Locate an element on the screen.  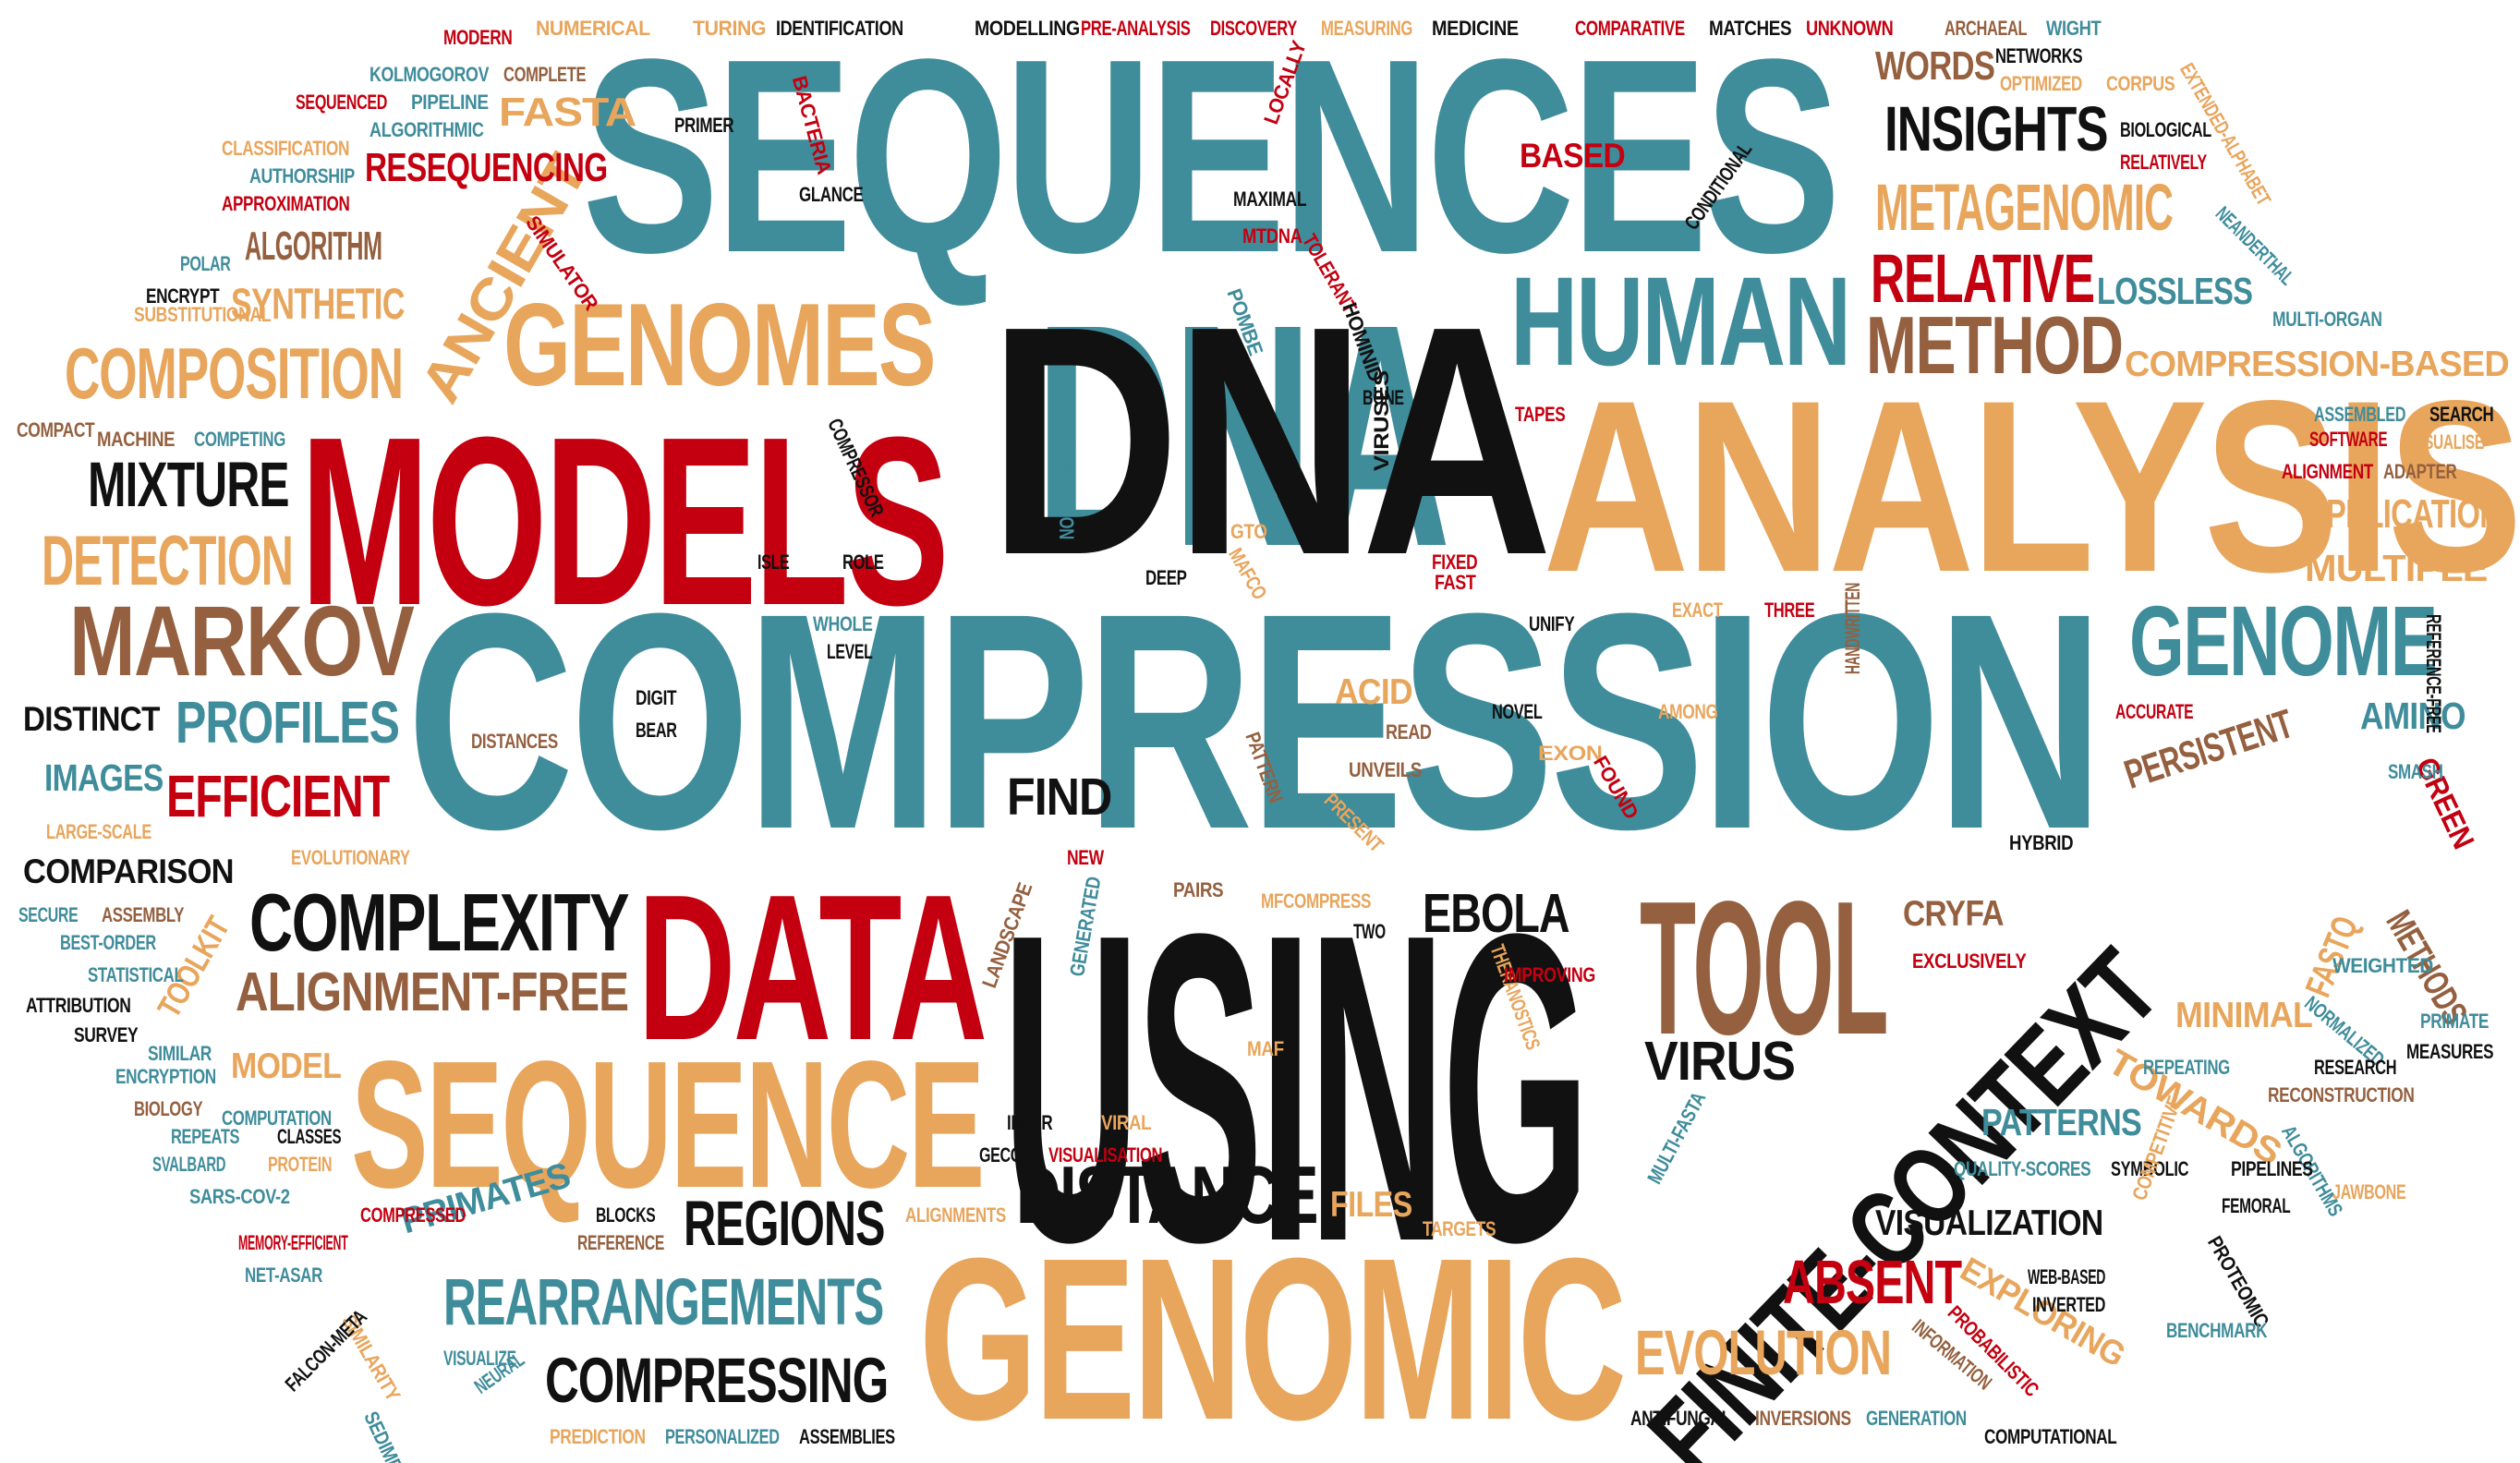
word-measuring: MEASURING is located at coordinates (1367, 28).